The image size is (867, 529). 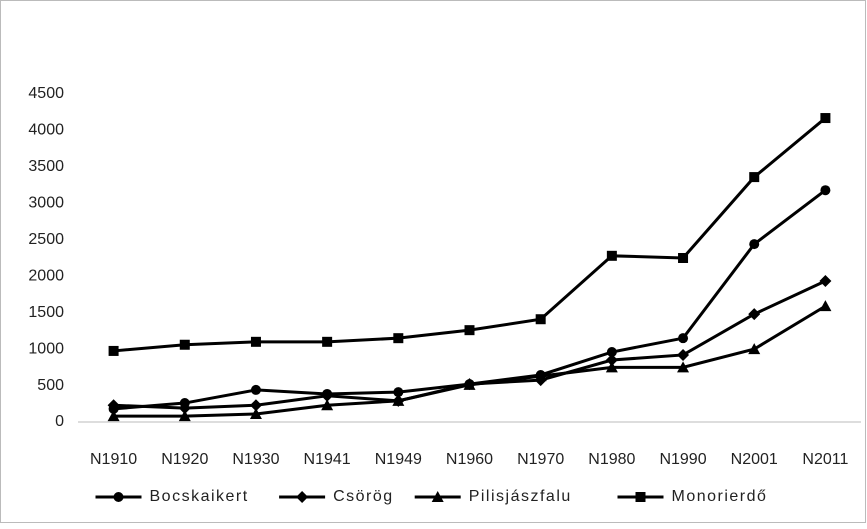 I want to click on x-tick-label: N1930, so click(x=255, y=459).